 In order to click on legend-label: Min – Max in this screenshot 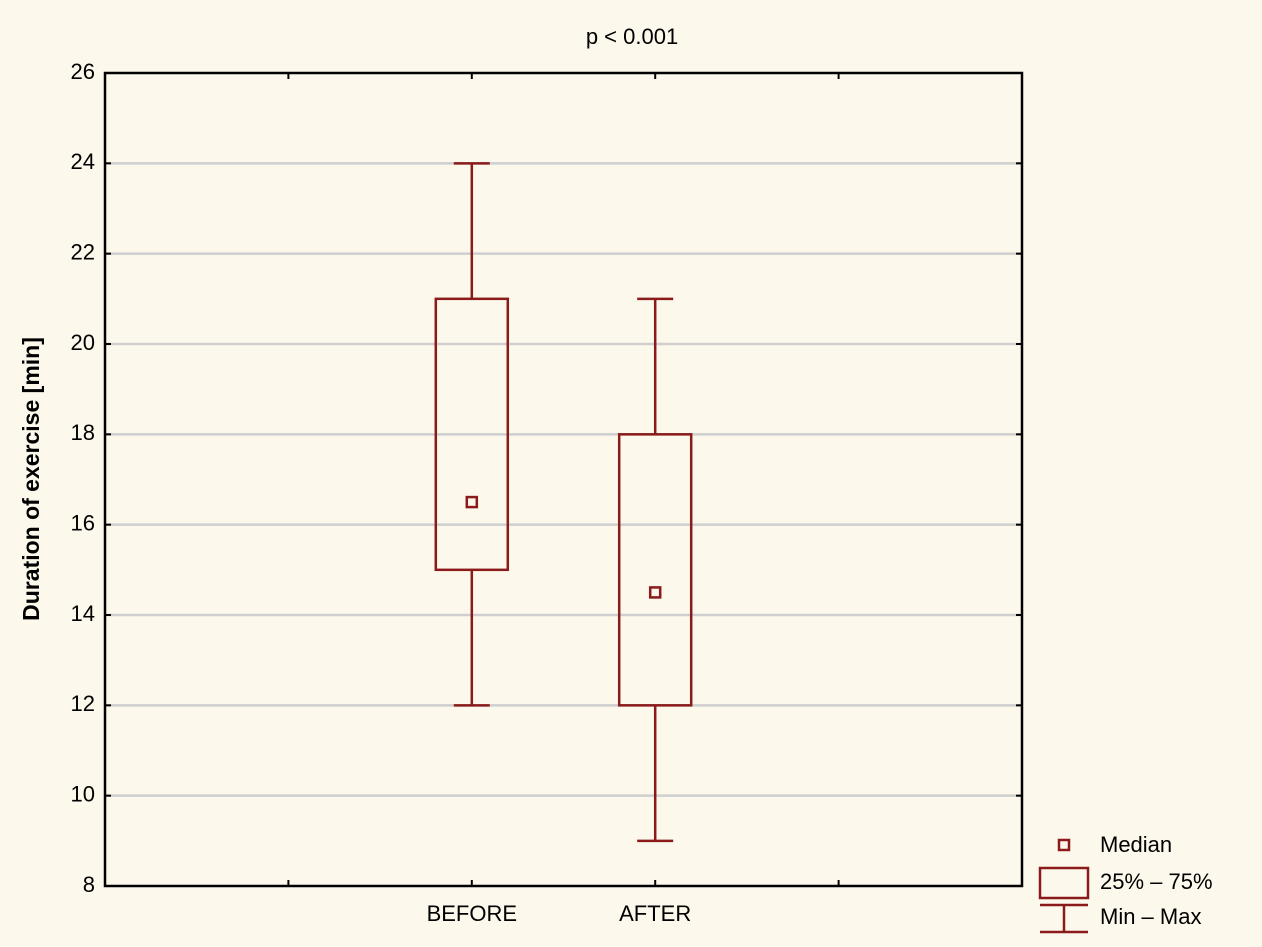, I will do `click(1150, 916)`.